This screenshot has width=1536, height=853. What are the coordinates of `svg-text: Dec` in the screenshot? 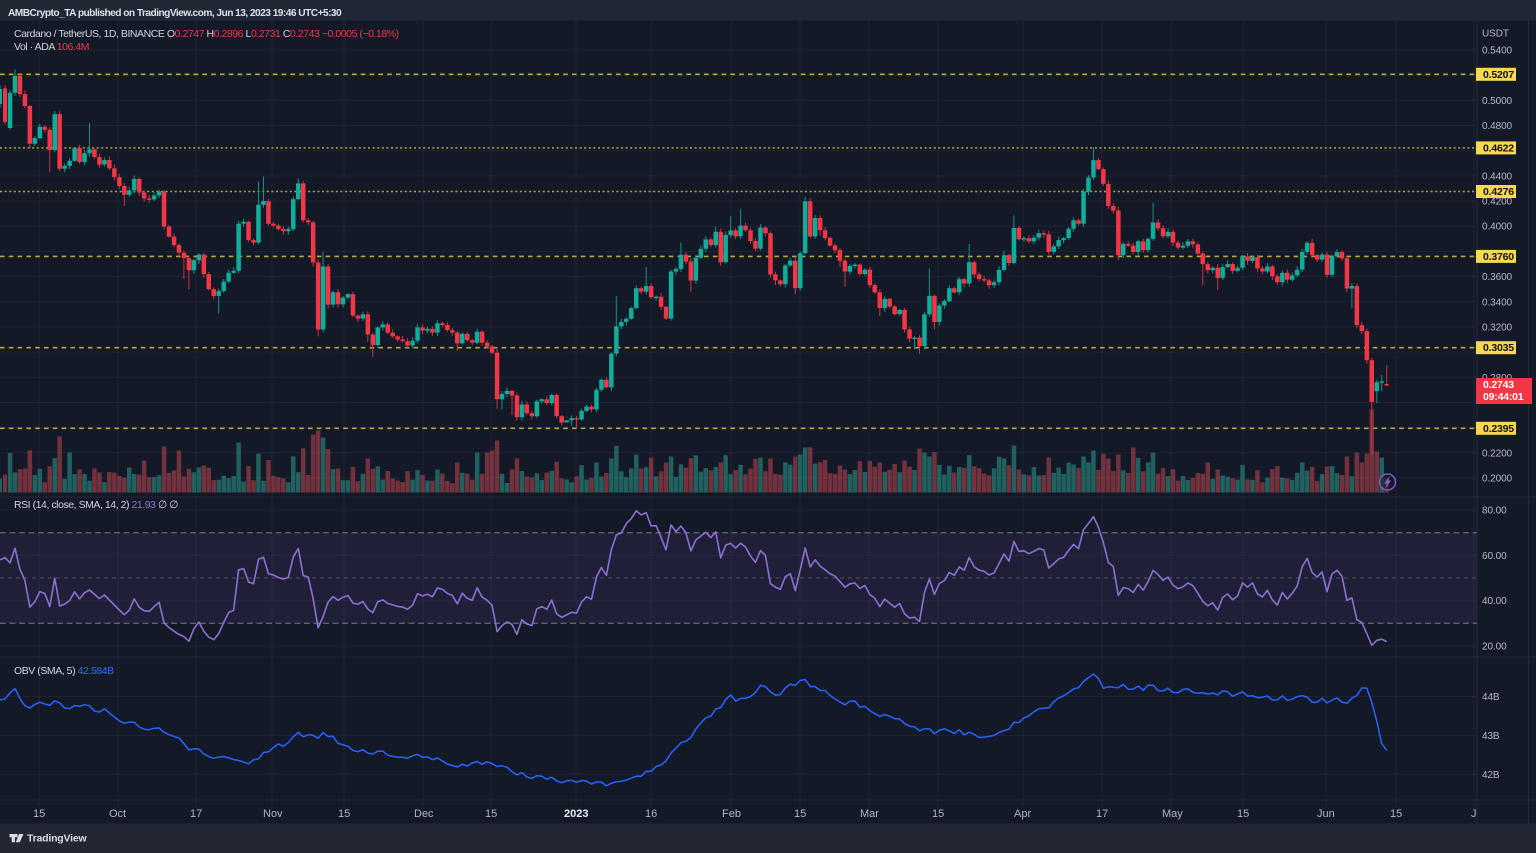 It's located at (424, 814).